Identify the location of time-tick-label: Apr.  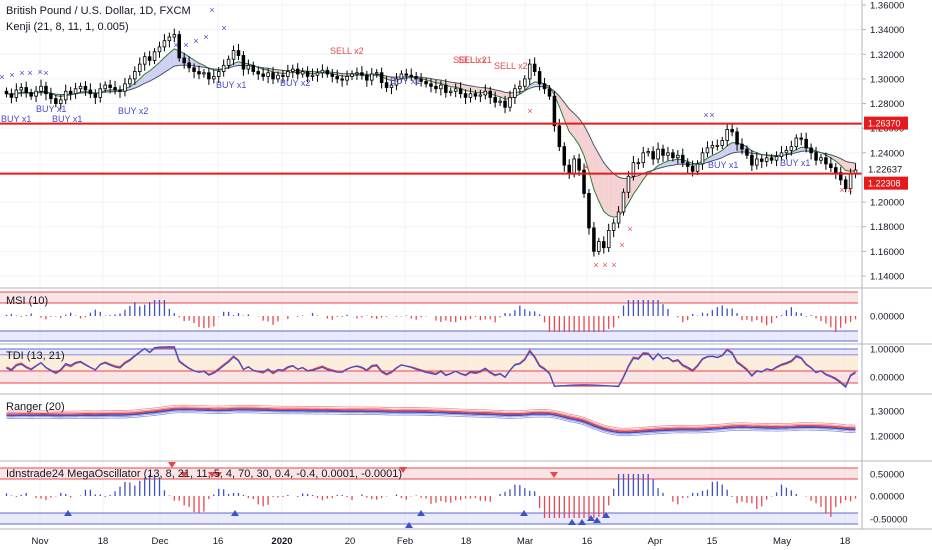
(655, 541).